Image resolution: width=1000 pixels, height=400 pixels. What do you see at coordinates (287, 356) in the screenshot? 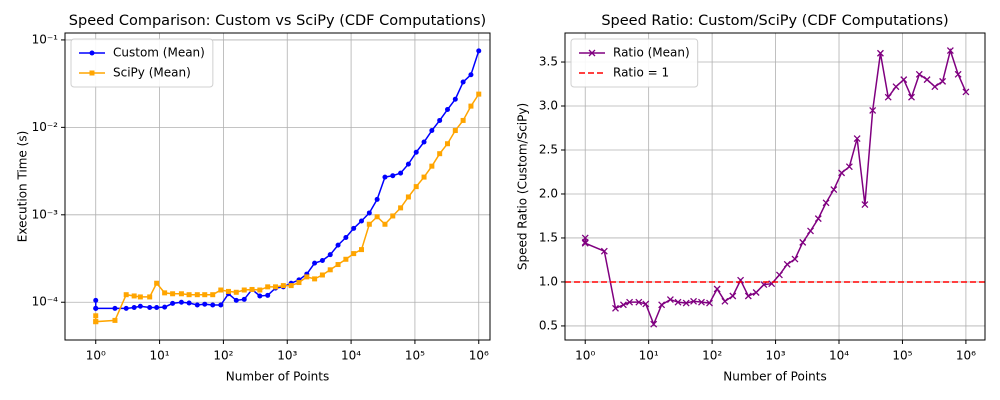
I see `x-tick-label: 10³` at bounding box center [287, 356].